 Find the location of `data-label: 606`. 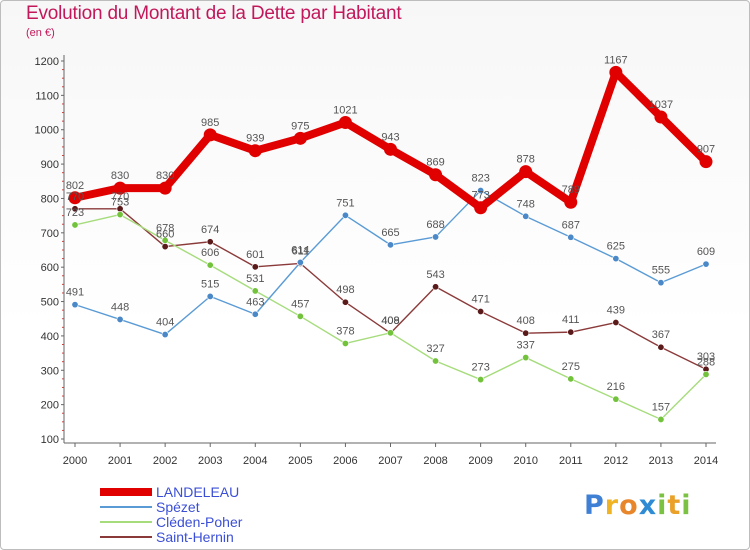

data-label: 606 is located at coordinates (210, 253).